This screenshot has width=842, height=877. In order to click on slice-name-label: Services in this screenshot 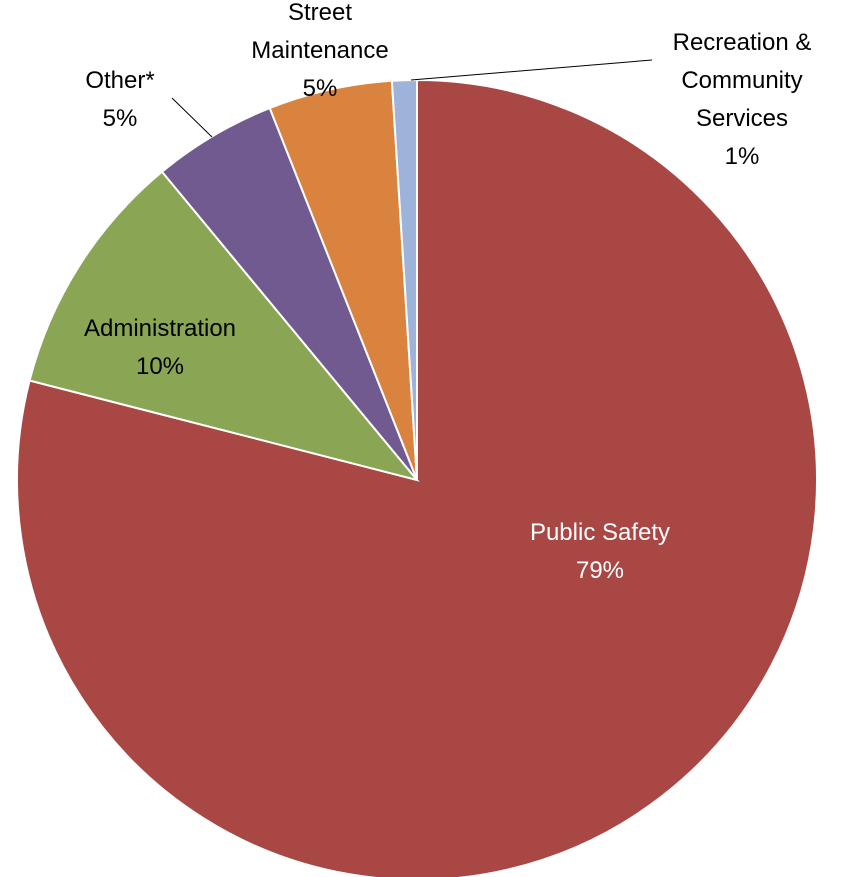, I will do `click(742, 118)`.